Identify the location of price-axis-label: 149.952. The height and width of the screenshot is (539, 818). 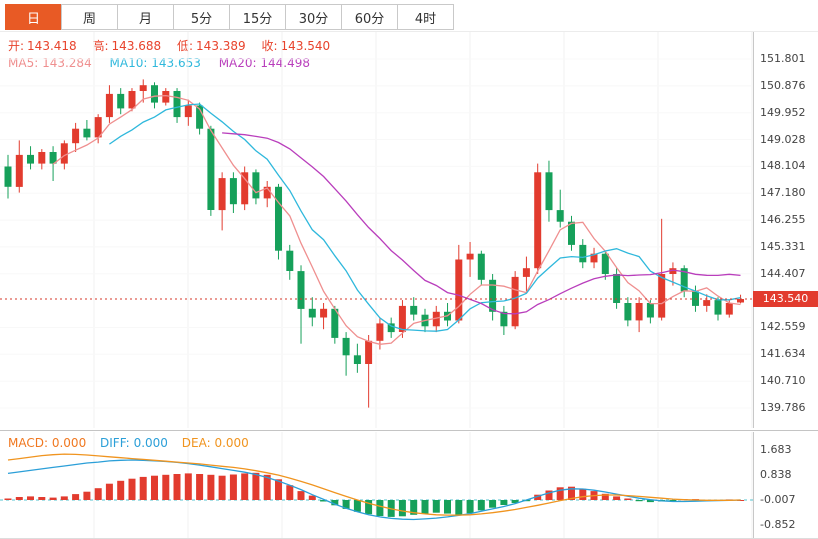
(783, 112).